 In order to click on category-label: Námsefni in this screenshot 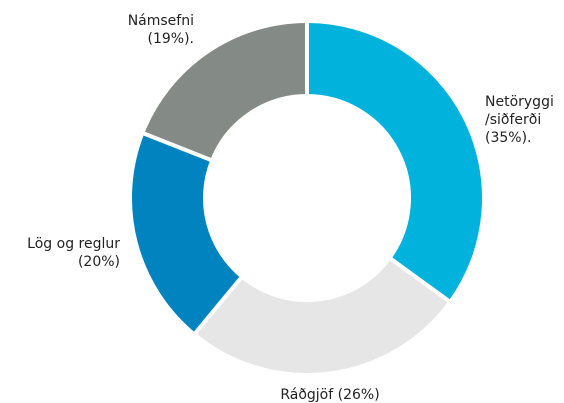, I will do `click(160, 21)`.